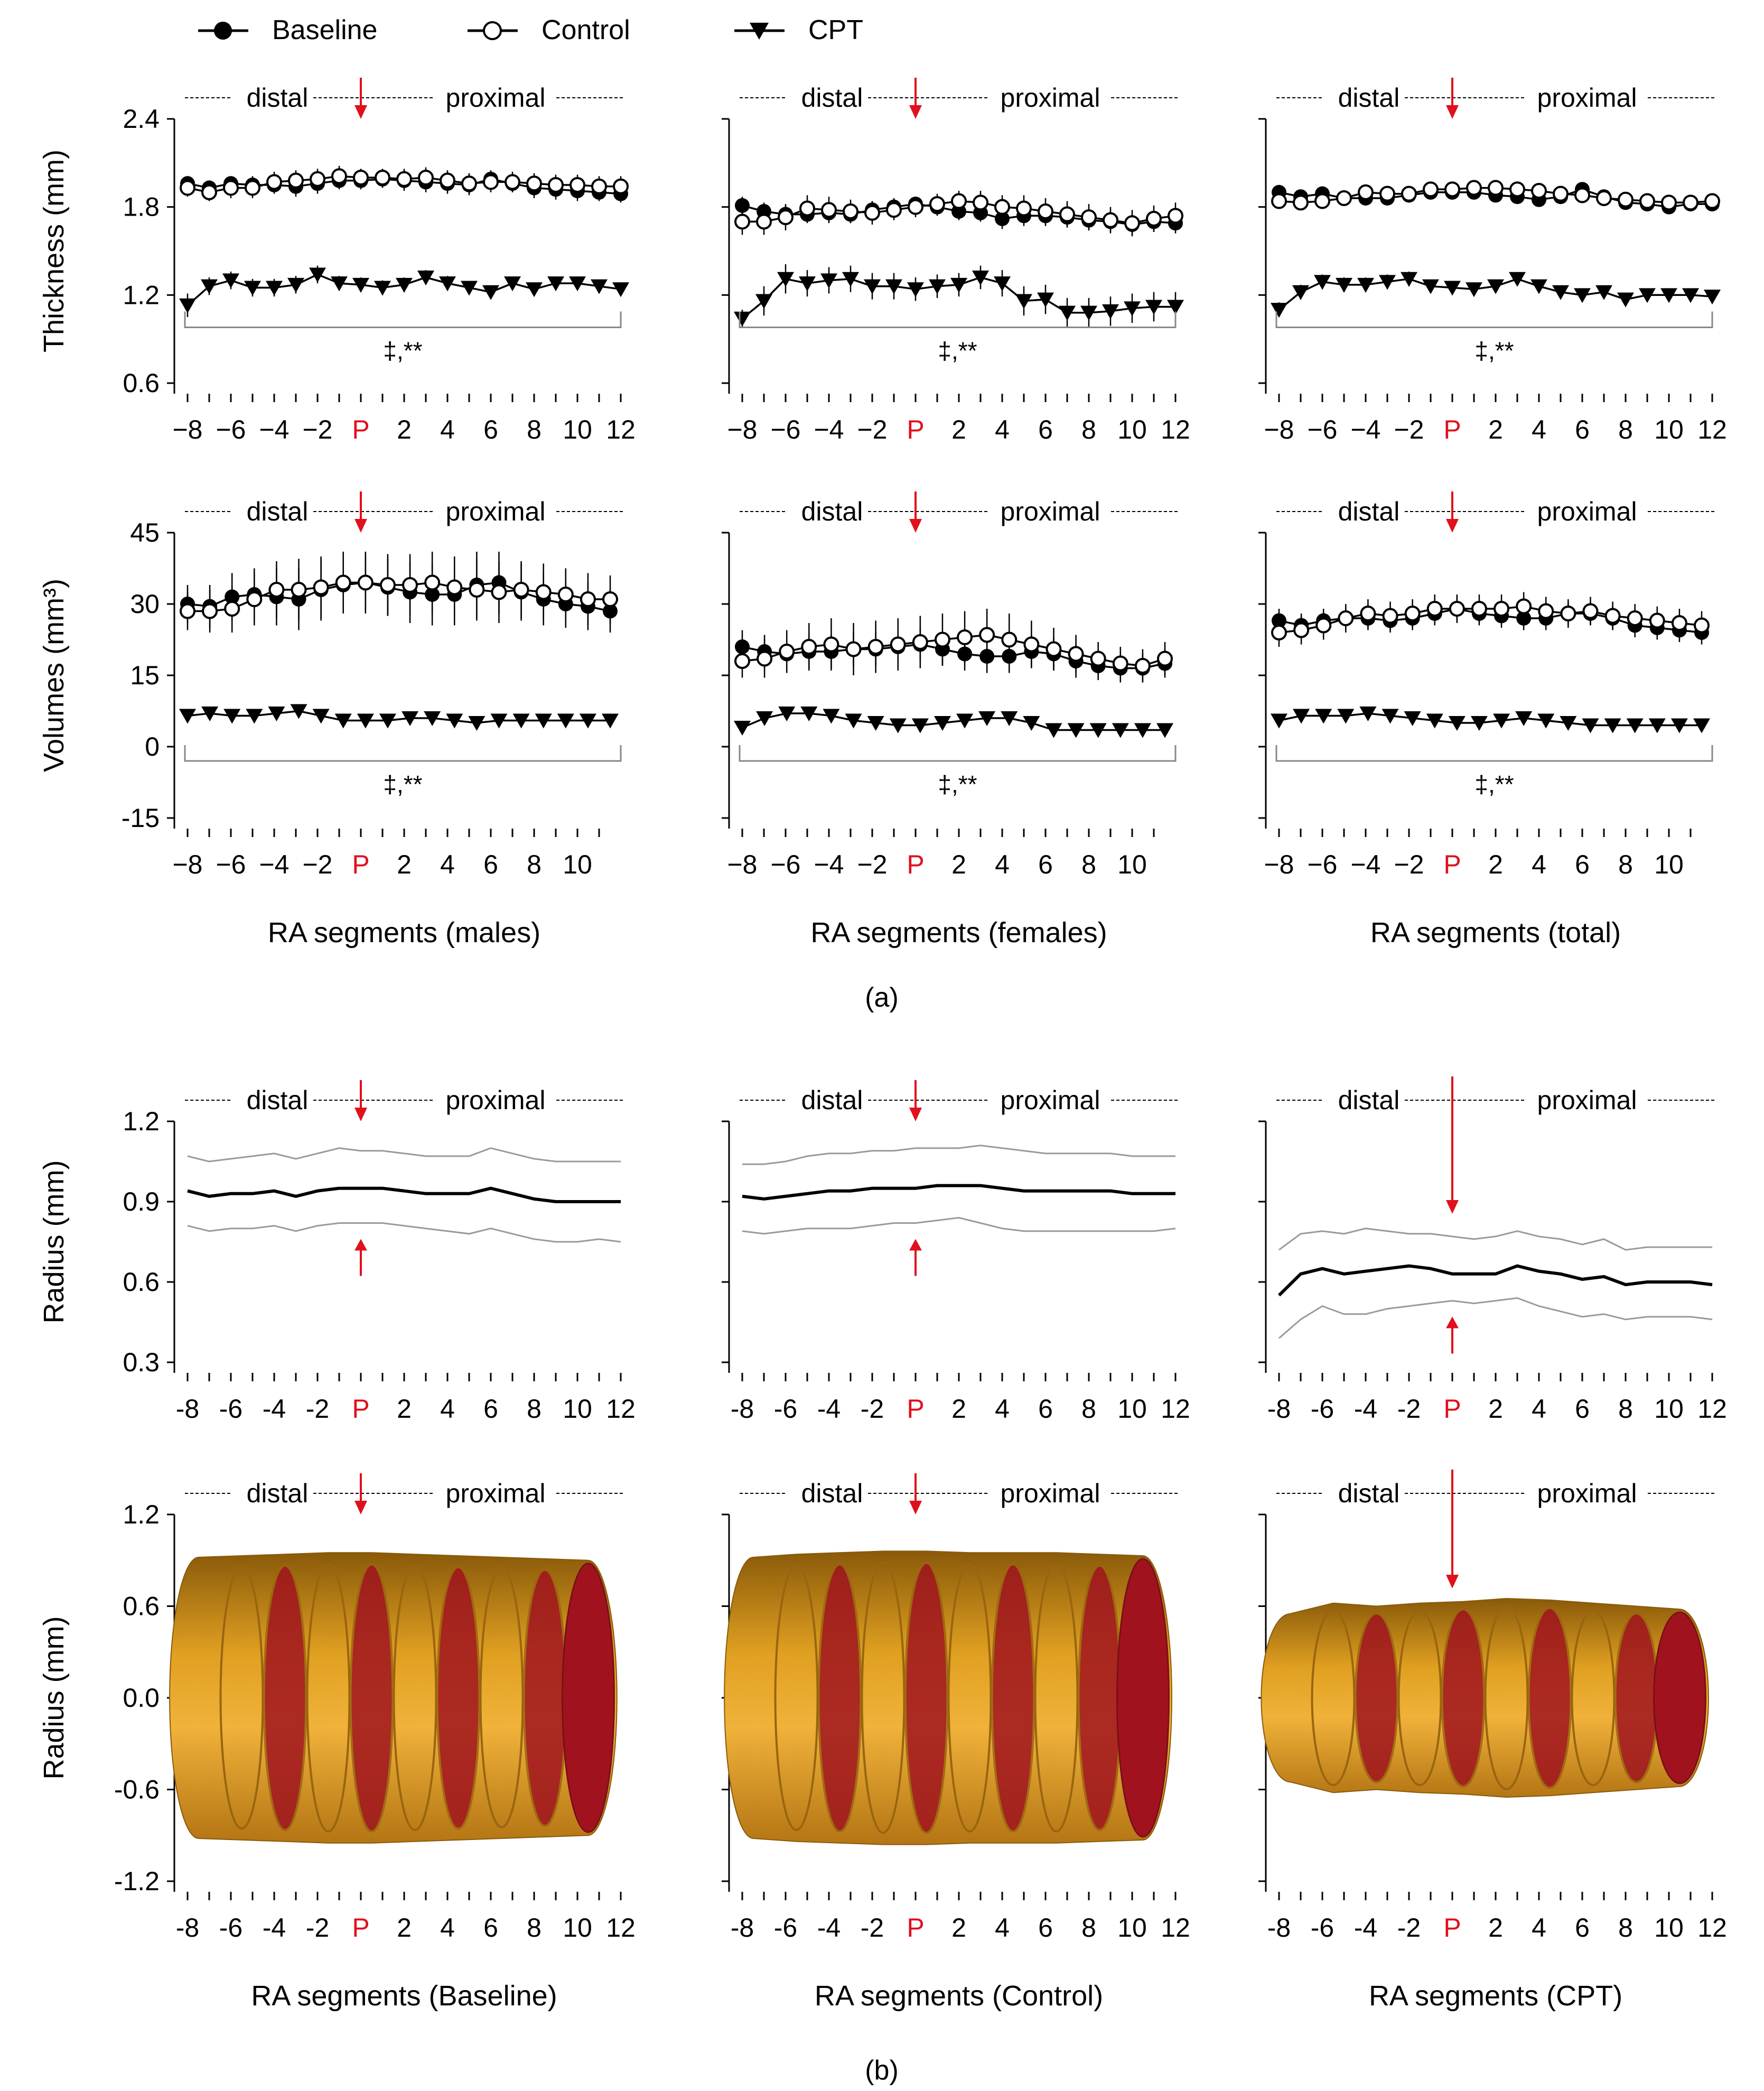  Describe the element at coordinates (141, 119) in the screenshot. I see `y-tick-label: 2.4` at that location.